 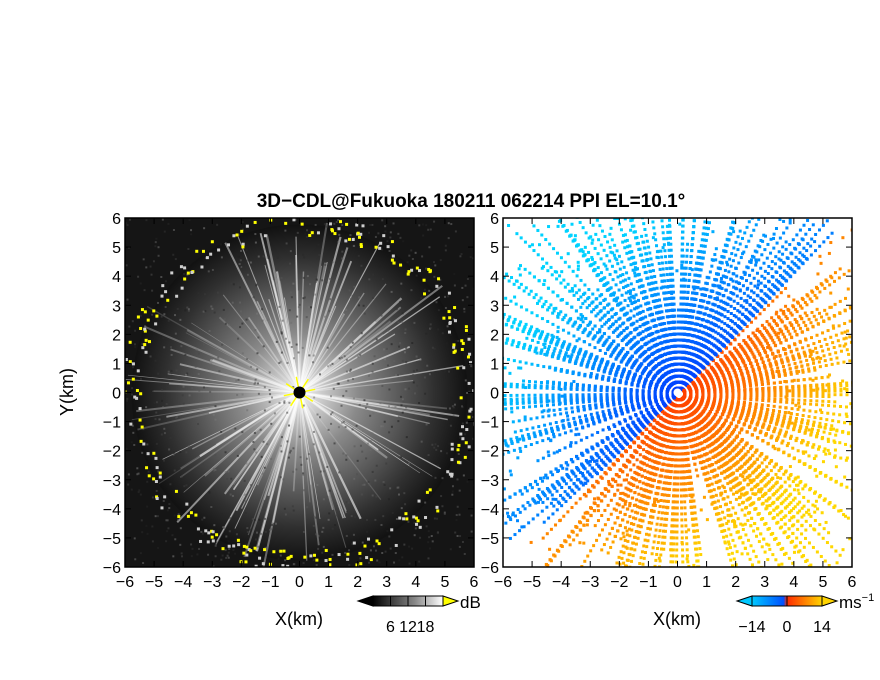 What do you see at coordinates (183, 582) in the screenshot?
I see `x-tick-label: −4` at bounding box center [183, 582].